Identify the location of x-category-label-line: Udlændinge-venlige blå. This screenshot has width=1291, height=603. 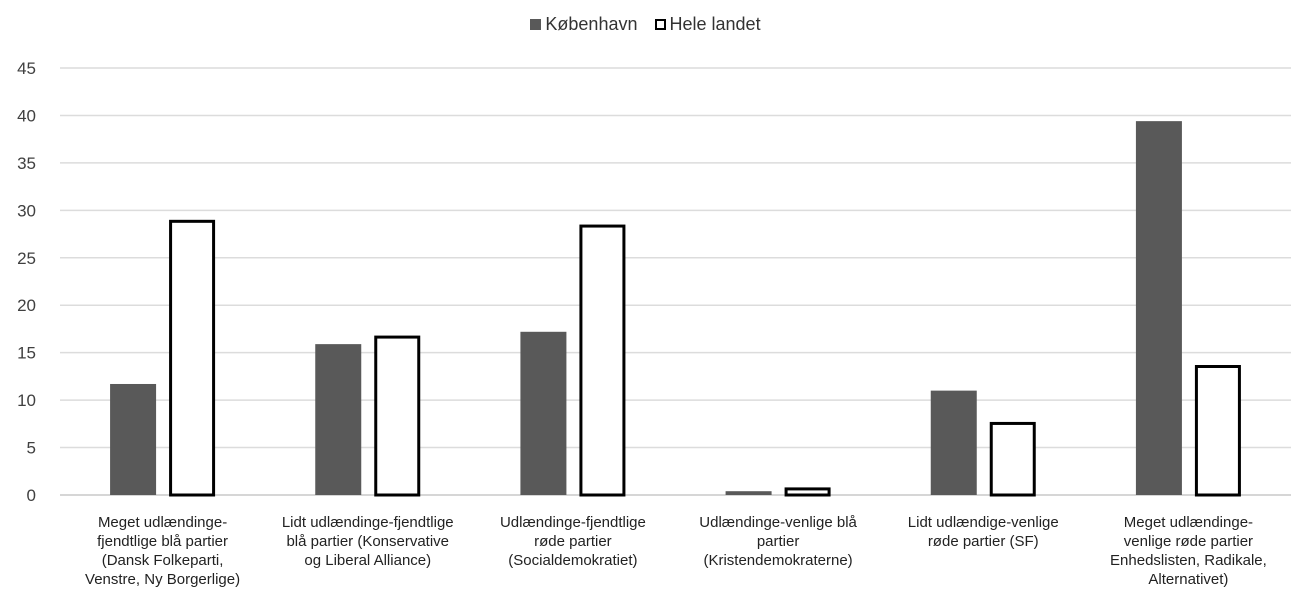
(778, 522).